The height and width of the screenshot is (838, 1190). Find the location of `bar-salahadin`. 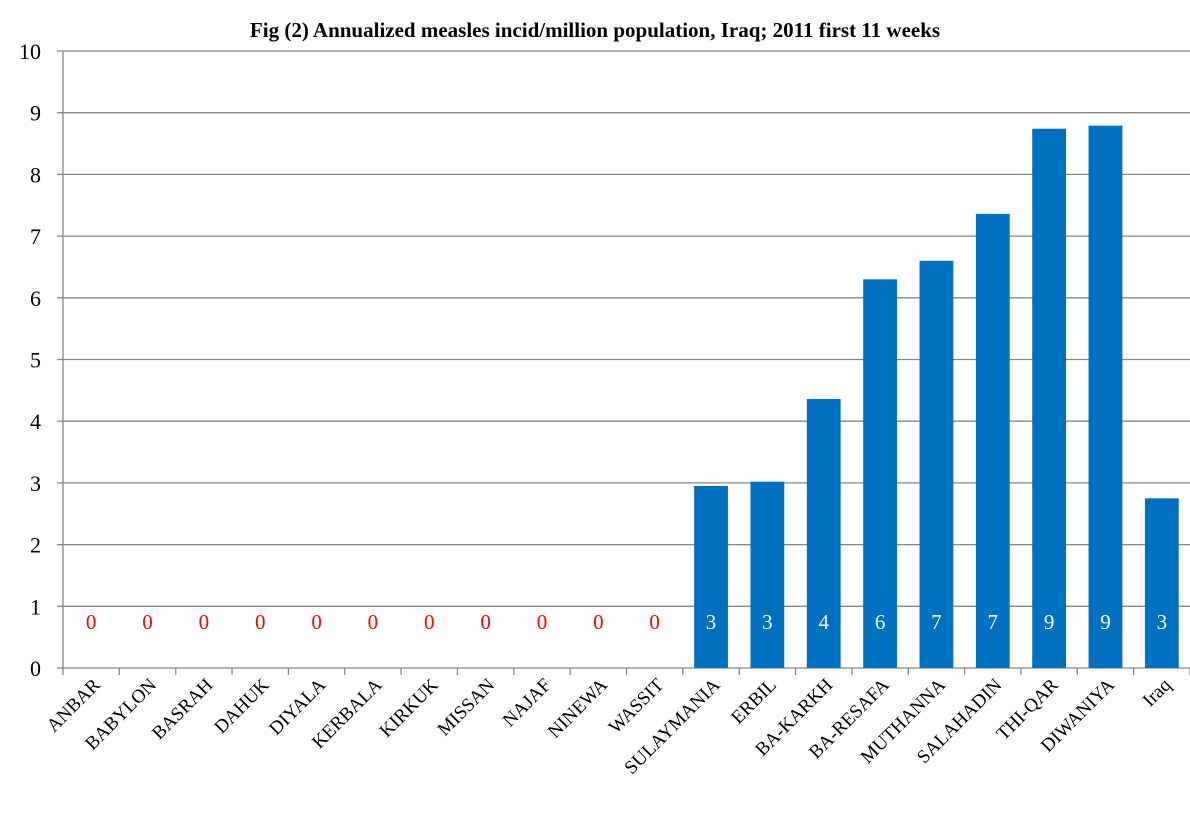

bar-salahadin is located at coordinates (992, 440).